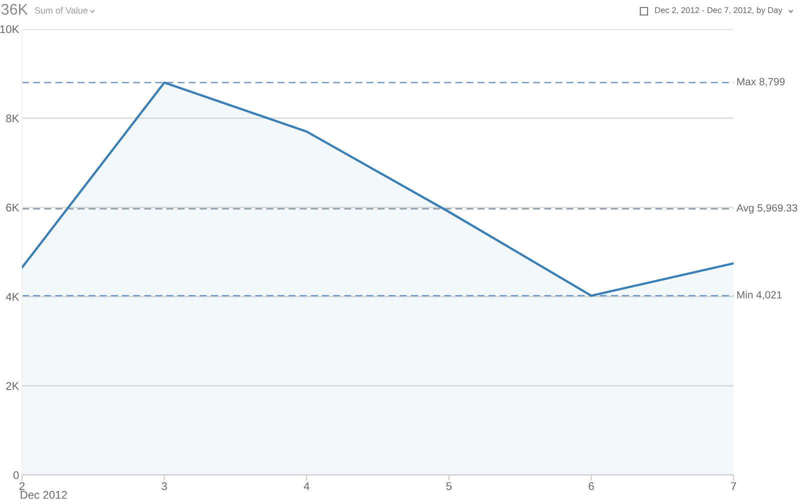 This screenshot has height=500, width=800. What do you see at coordinates (767, 209) in the screenshot?
I see `ref-line-label: Avg 5,969.33` at bounding box center [767, 209].